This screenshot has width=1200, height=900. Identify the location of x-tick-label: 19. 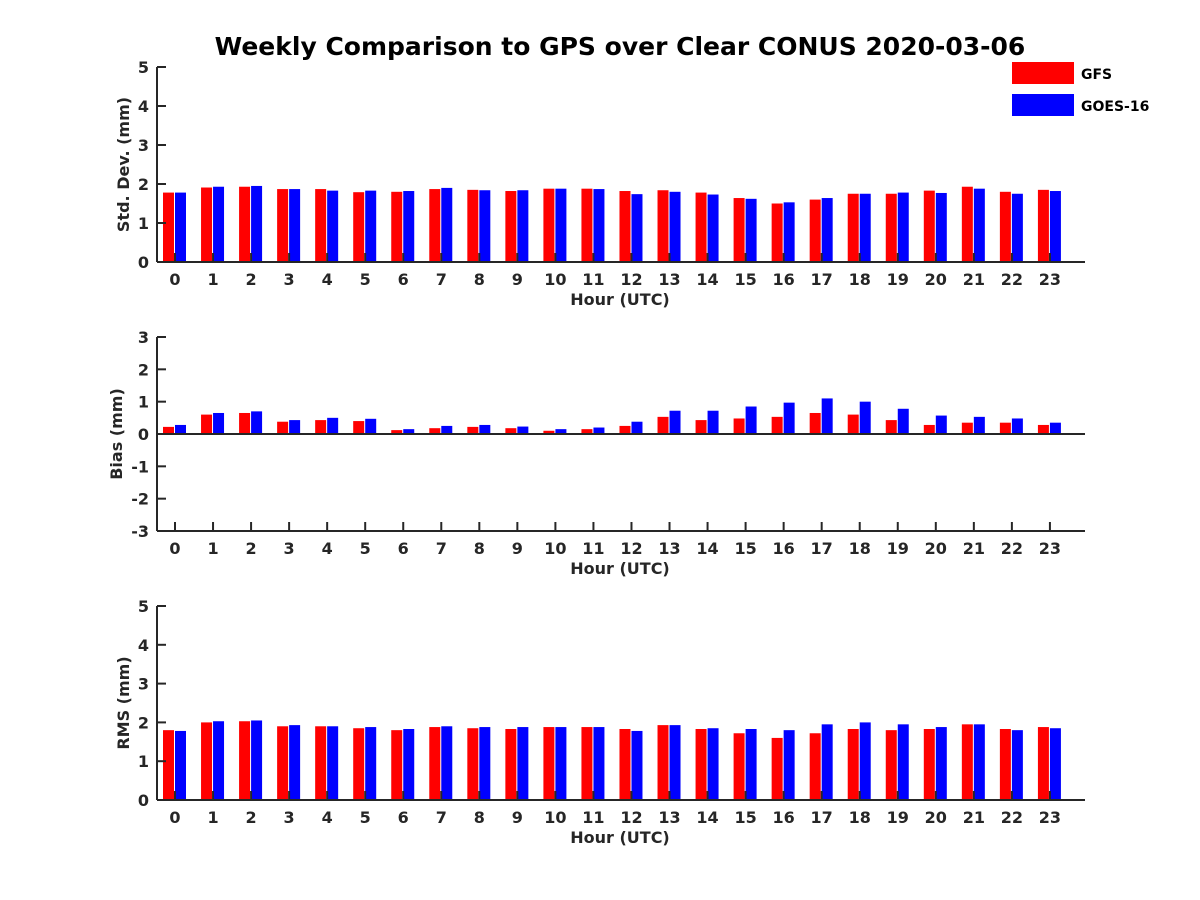
(898, 279).